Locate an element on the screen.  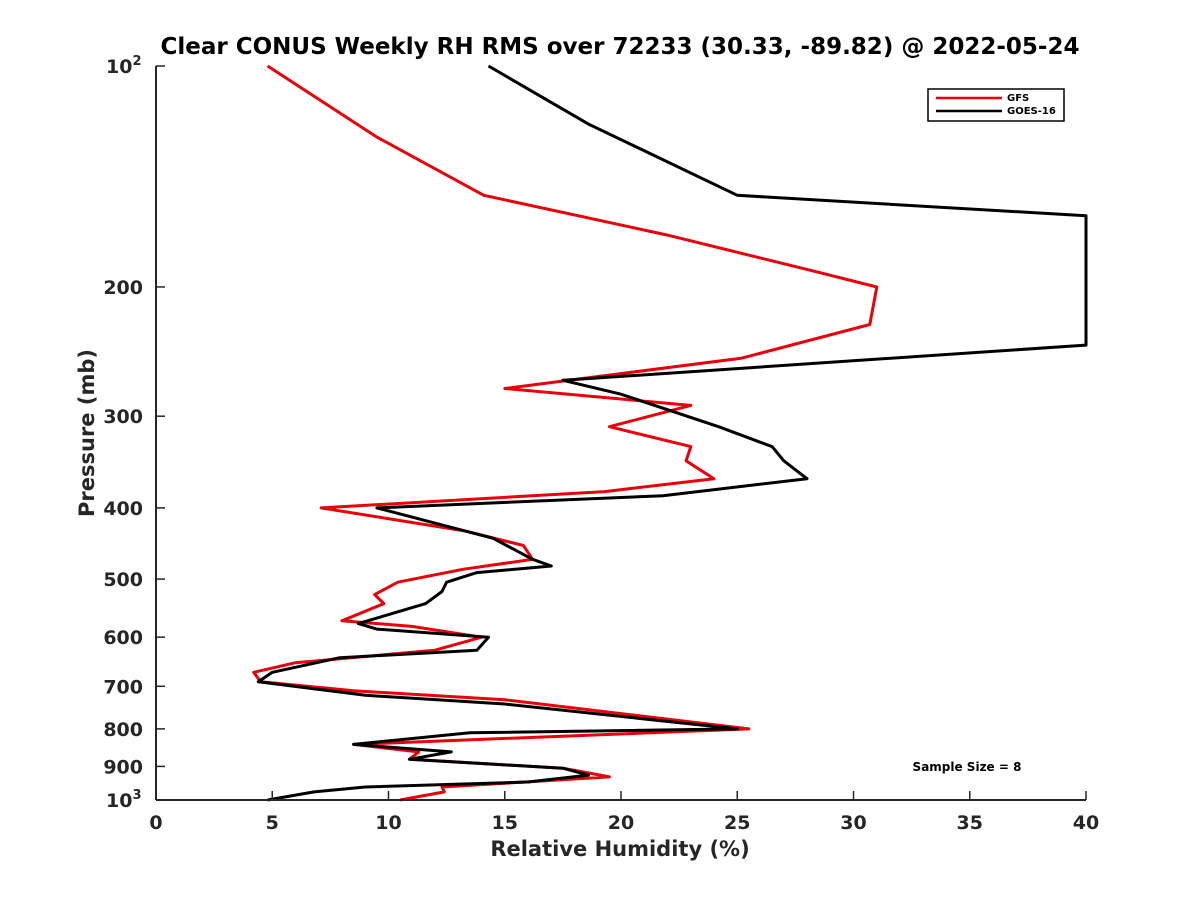
y-tick-label: 900 is located at coordinates (123, 767).